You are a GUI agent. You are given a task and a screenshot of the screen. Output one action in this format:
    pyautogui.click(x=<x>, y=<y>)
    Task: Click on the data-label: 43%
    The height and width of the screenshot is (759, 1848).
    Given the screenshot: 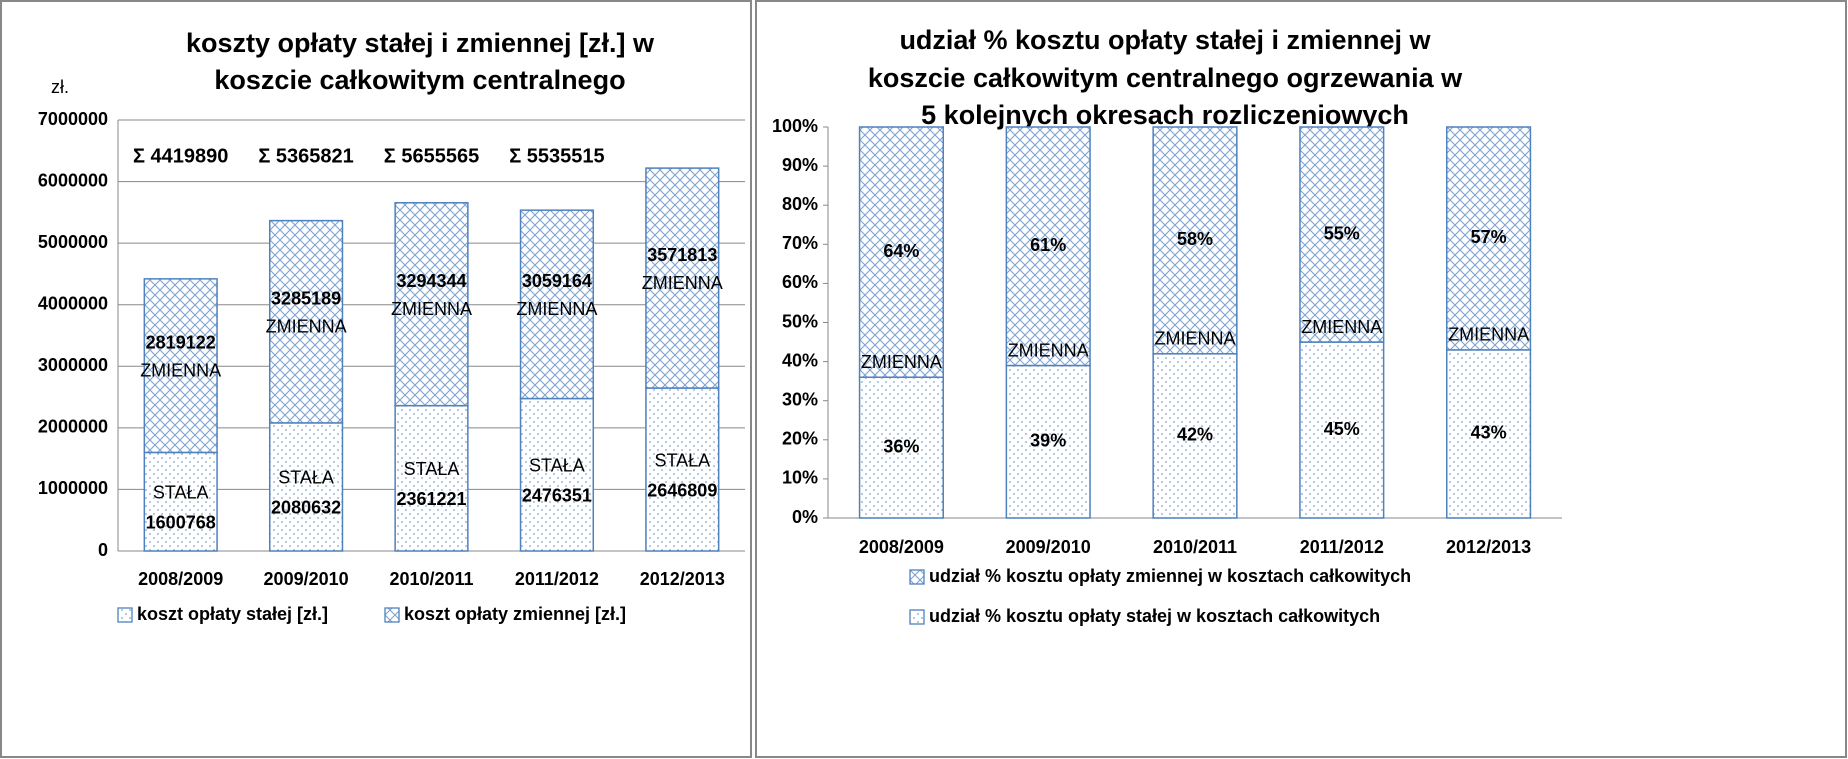 What is the action you would take?
    pyautogui.click(x=1489, y=433)
    